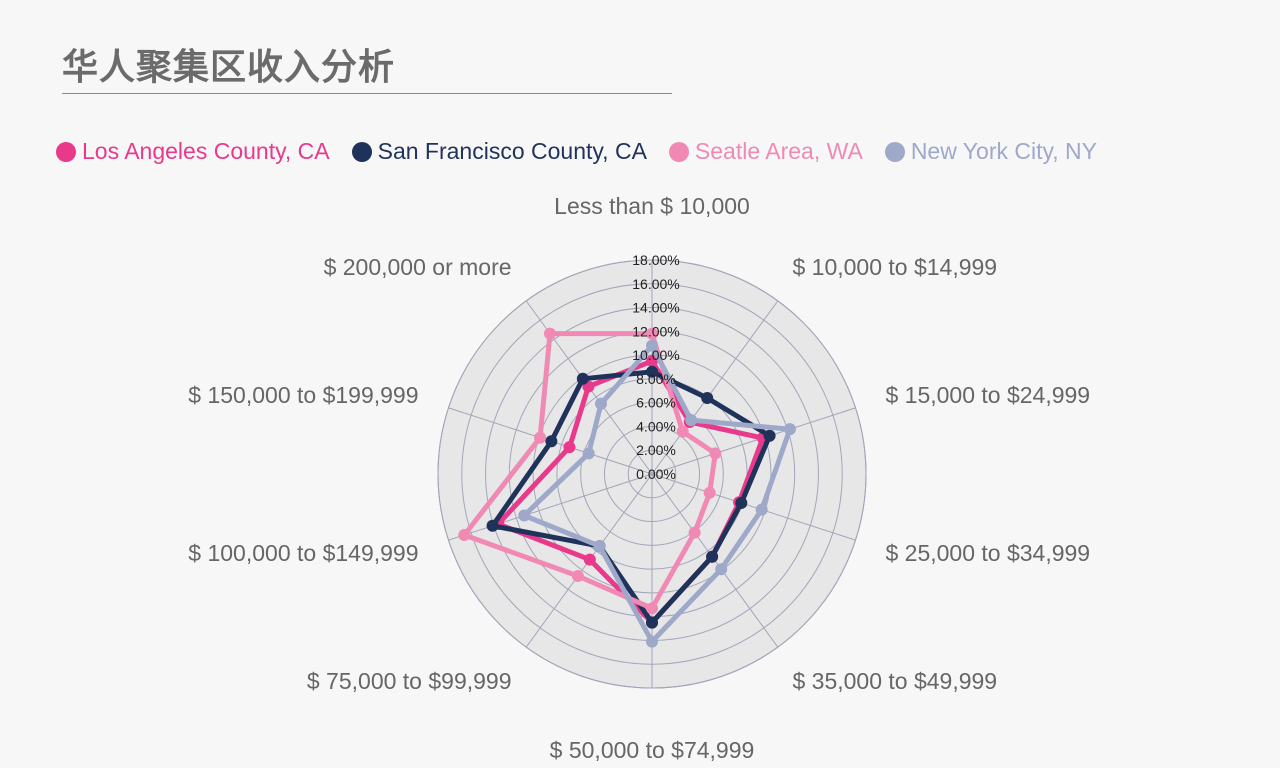  Describe the element at coordinates (1004, 151) in the screenshot. I see `legend-label: New York City, NY` at that location.